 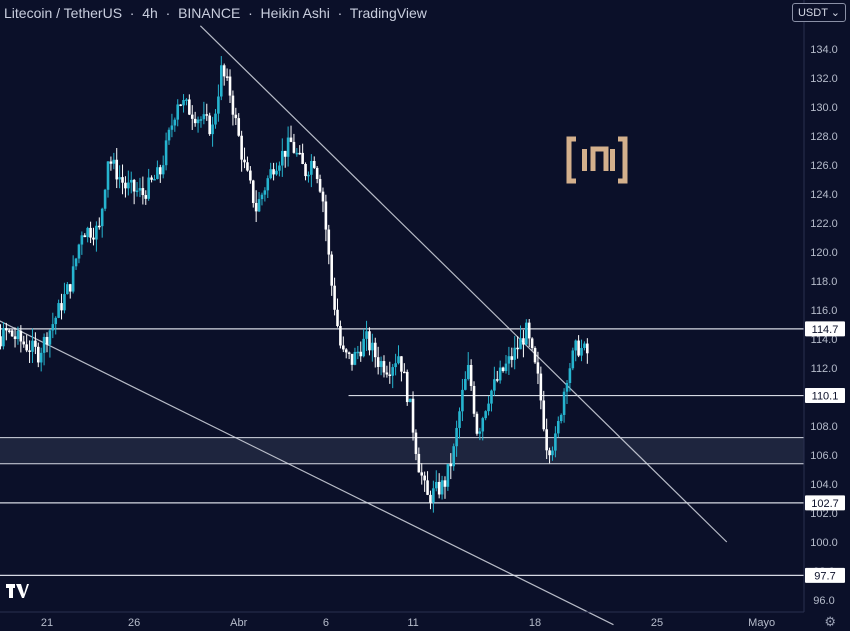 What do you see at coordinates (63, 13) in the screenshot?
I see `symbol-name: Litecoin / TetherUS` at bounding box center [63, 13].